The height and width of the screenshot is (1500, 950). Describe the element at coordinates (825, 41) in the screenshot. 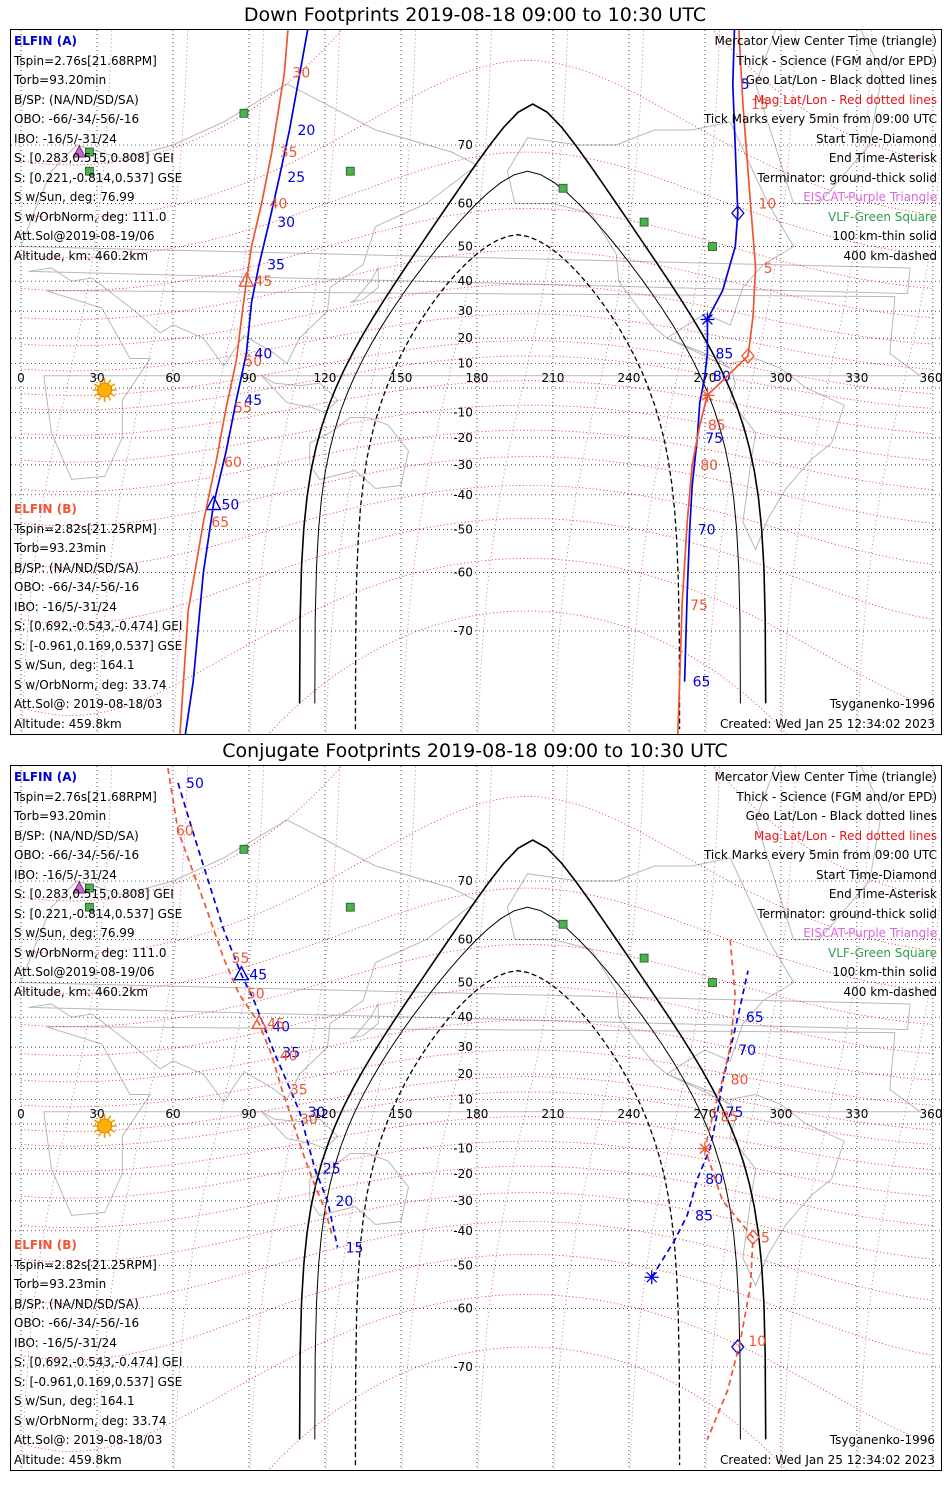

I see `legend-mercator: Mercator View Center Time (triangle)` at that location.